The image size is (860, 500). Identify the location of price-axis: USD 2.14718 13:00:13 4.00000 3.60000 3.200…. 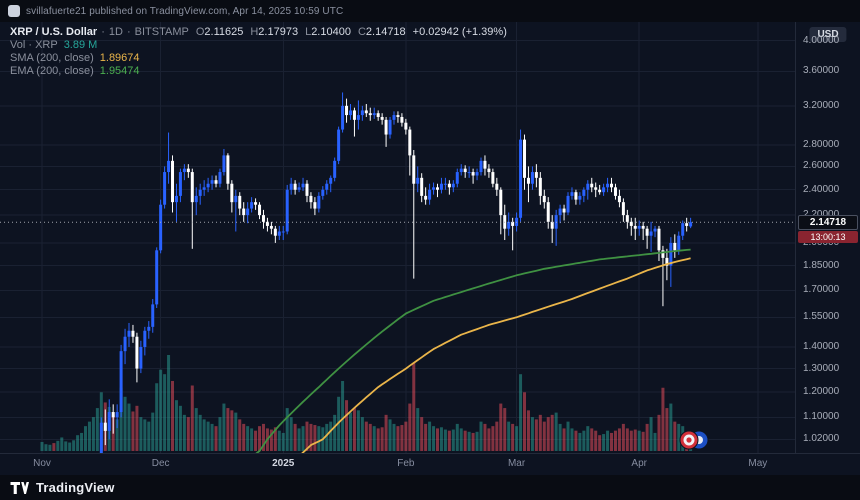
(827, 237).